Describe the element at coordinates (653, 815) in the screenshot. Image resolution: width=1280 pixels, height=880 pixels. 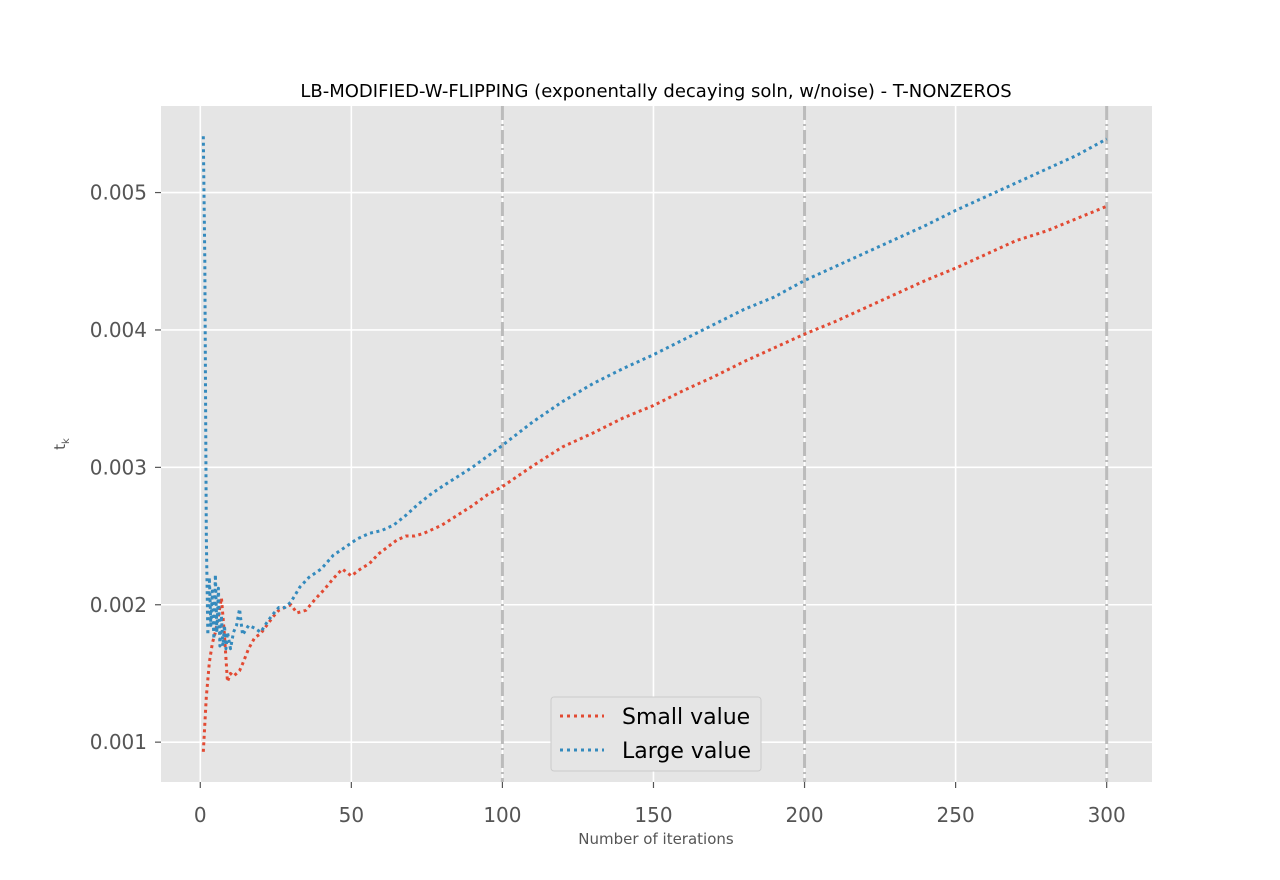
I see `x-tick-label: 150` at that location.